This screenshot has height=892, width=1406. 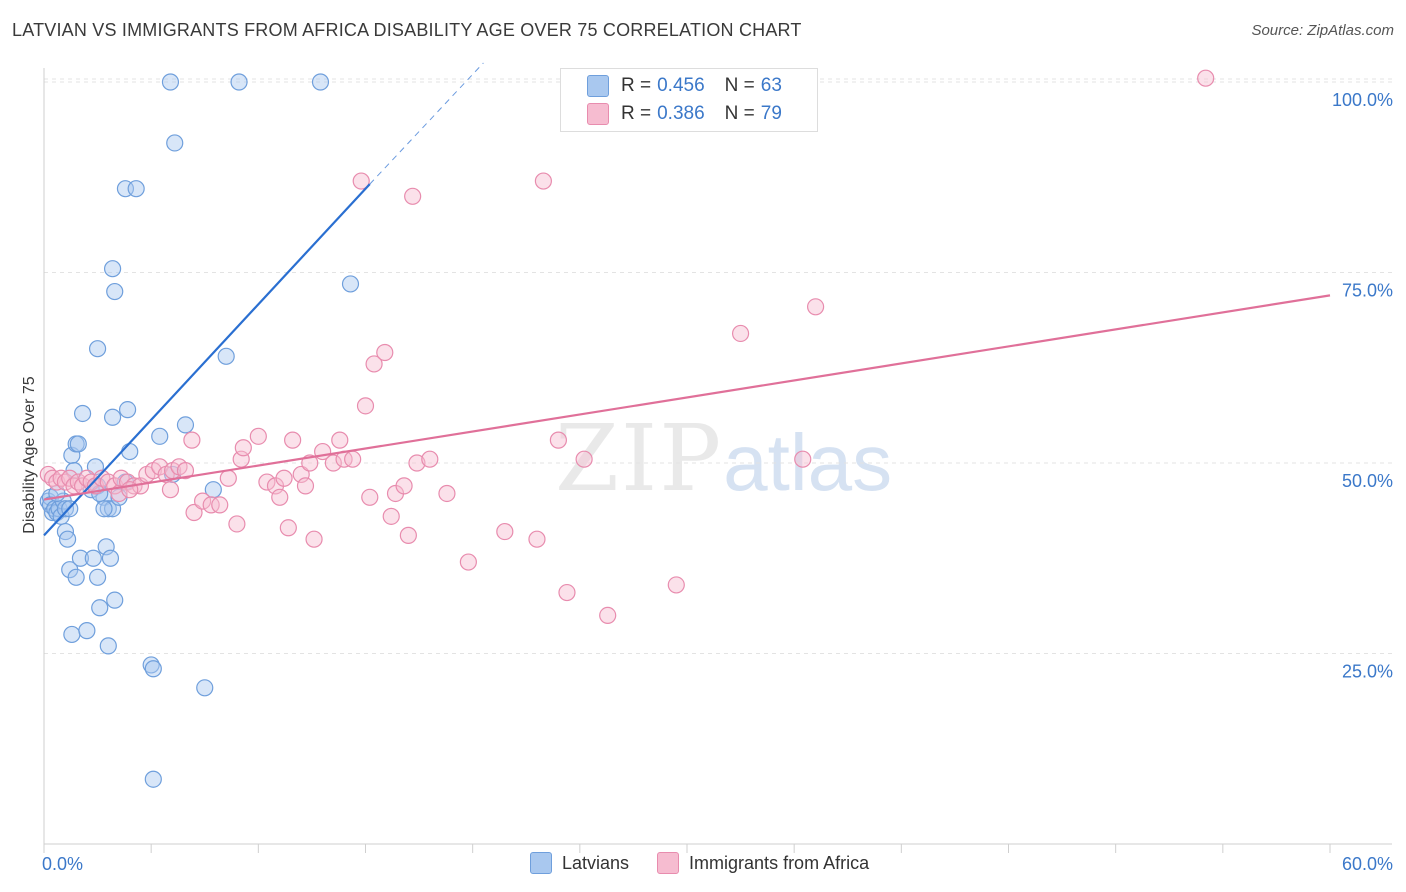 What do you see at coordinates (579, 863) in the screenshot?
I see `legend-item-latvians: Latvians` at bounding box center [579, 863].